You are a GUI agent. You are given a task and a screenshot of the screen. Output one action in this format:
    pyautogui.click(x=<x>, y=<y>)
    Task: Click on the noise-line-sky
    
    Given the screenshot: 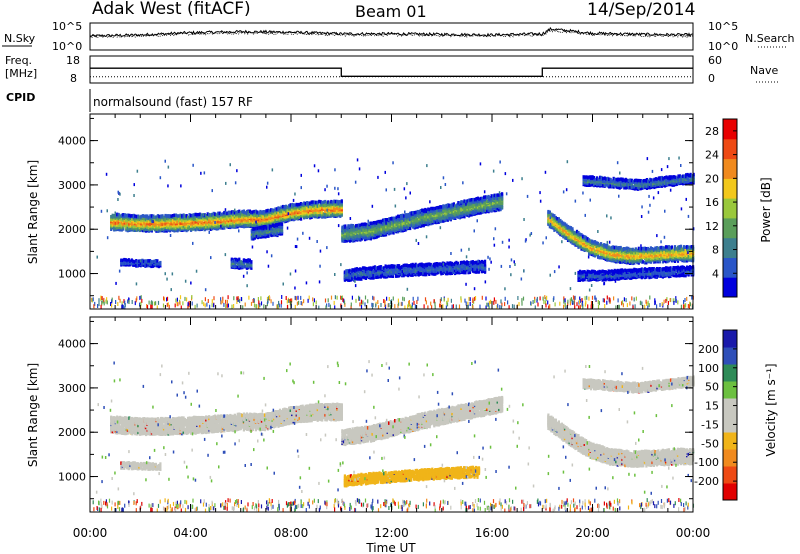 What is the action you would take?
    pyautogui.click(x=391, y=32)
    